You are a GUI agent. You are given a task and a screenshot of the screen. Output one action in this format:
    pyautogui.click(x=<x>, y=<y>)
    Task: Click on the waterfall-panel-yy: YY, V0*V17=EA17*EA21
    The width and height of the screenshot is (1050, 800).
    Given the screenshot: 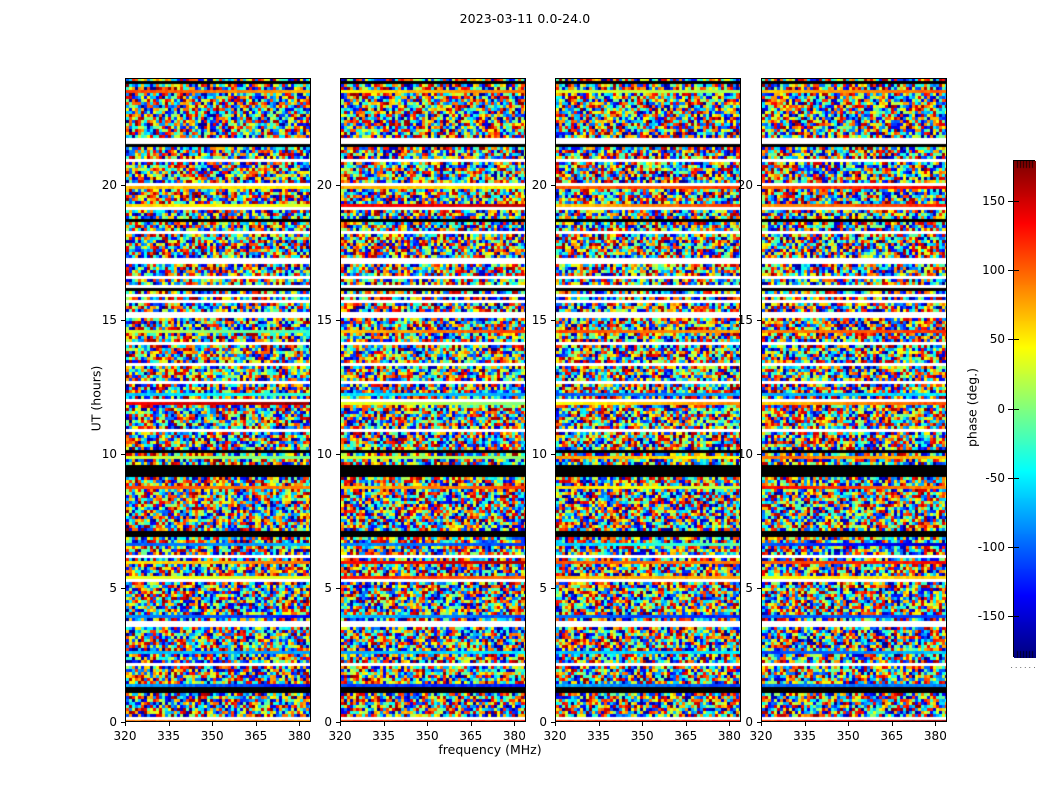 What is the action you would take?
    pyautogui.click(x=433, y=400)
    